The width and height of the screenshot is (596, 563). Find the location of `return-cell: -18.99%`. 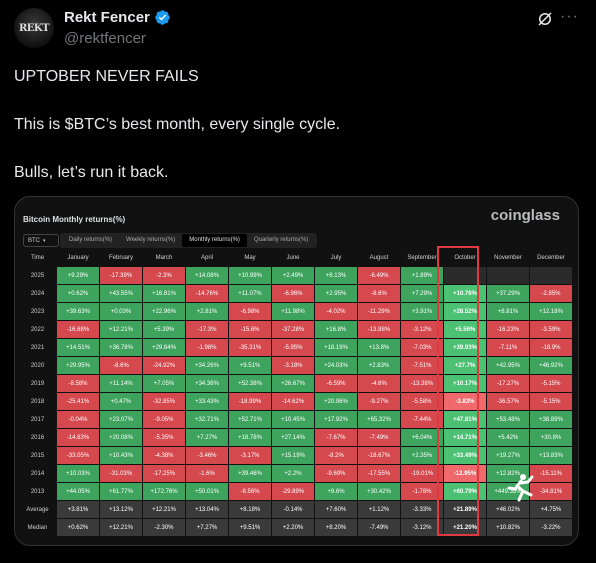

return-cell: -18.99% is located at coordinates (250, 401).